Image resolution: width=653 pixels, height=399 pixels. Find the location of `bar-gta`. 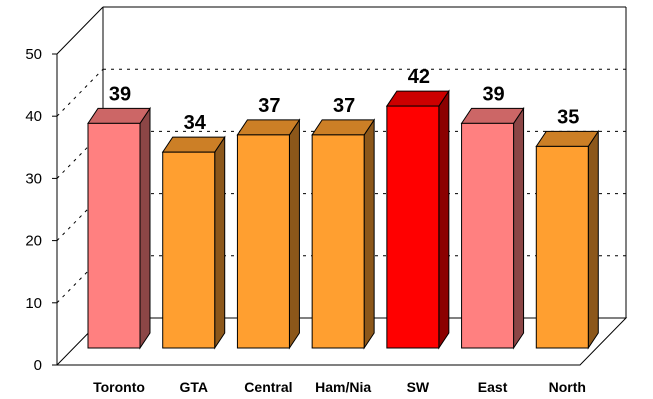

bar-gta is located at coordinates (193, 242).